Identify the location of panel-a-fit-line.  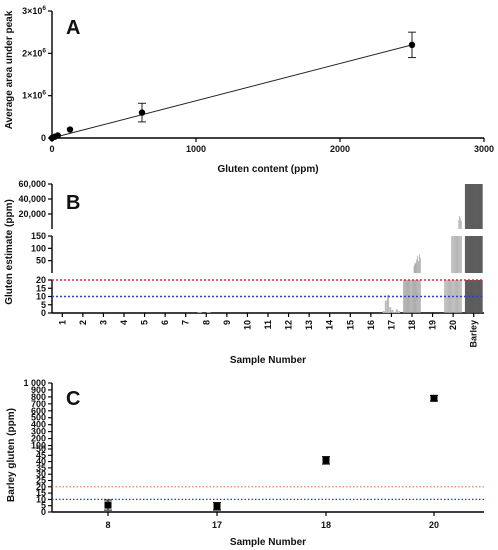
(232, 91).